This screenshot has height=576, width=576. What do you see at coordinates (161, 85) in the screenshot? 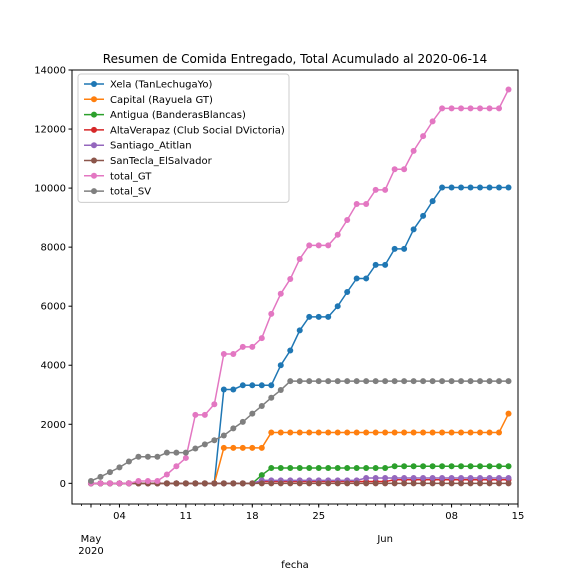
I see `legend-label: Xela (TanLechugaYo)` at bounding box center [161, 85].